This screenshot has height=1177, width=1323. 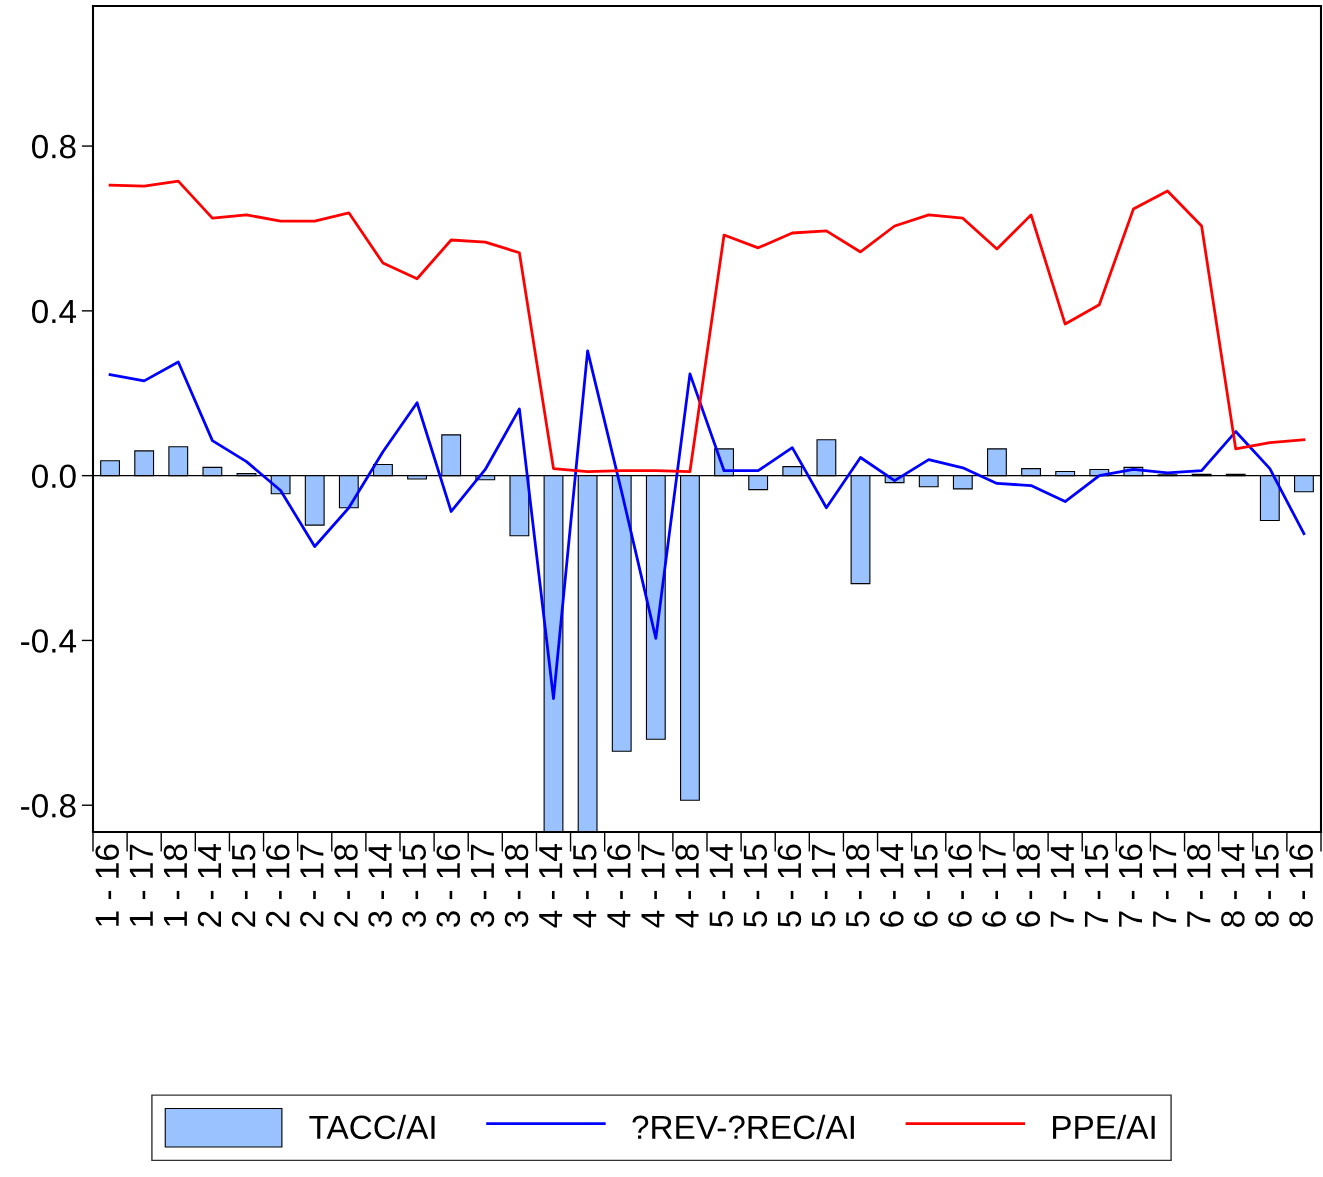 What do you see at coordinates (243, 885) in the screenshot?
I see `x-tick-label: 2 - 15` at bounding box center [243, 885].